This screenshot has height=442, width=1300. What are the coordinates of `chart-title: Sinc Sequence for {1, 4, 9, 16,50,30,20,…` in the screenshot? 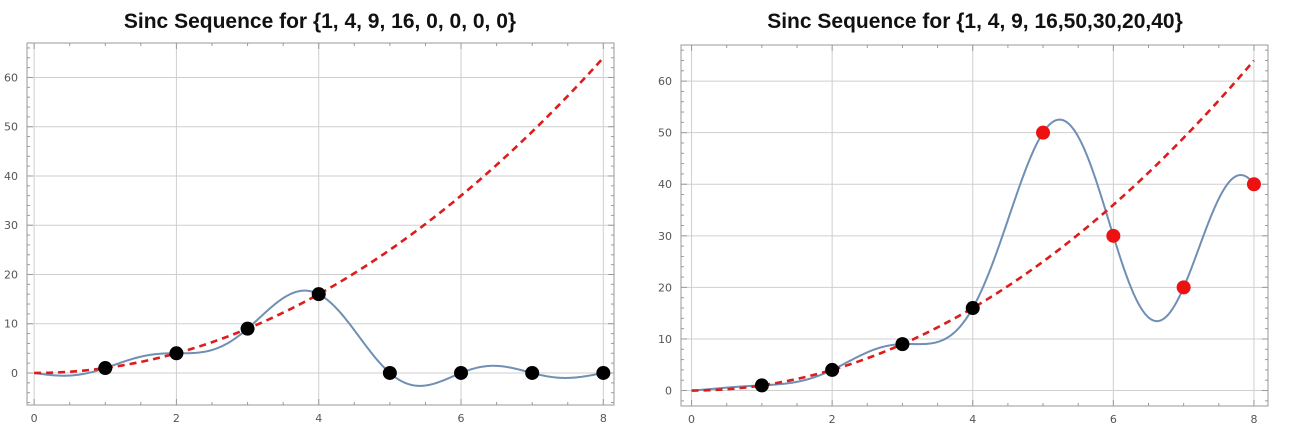 It's located at (975, 21).